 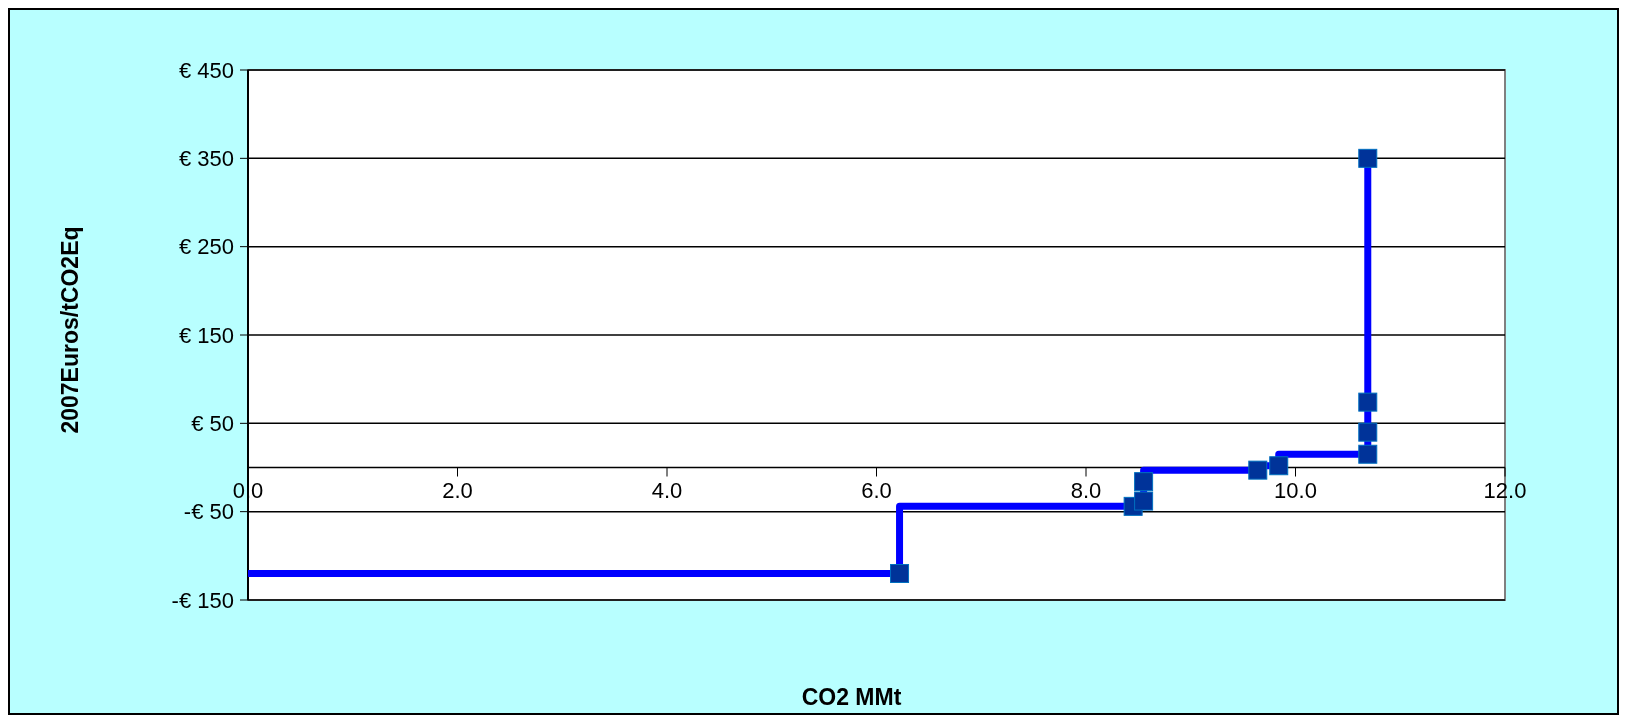 I want to click on y-tick-label: € 450, so click(x=206, y=70).